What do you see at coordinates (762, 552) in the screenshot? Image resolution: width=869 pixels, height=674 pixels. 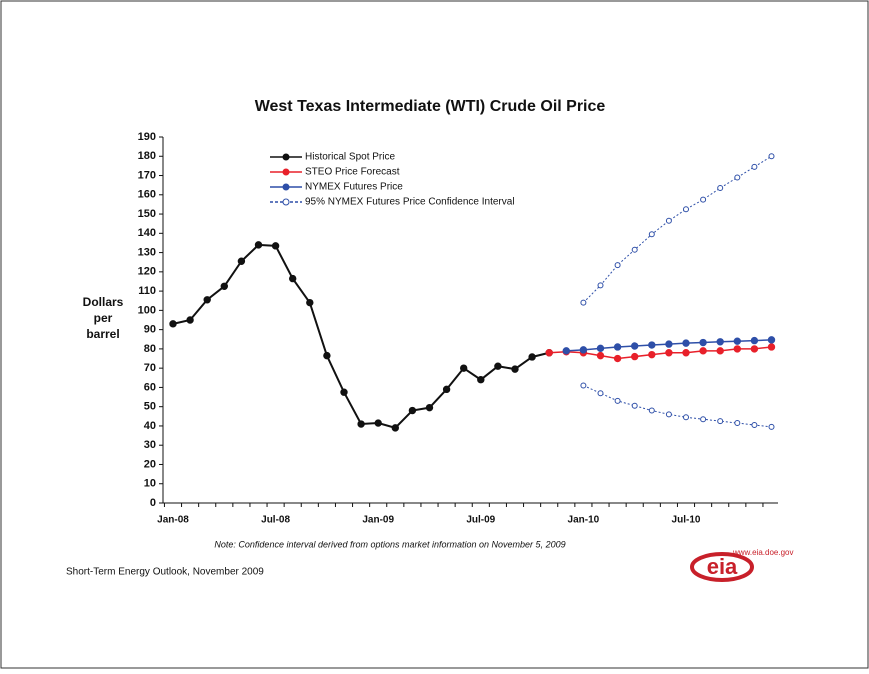 I see `logo-url: www.eia.doe.gov` at bounding box center [762, 552].